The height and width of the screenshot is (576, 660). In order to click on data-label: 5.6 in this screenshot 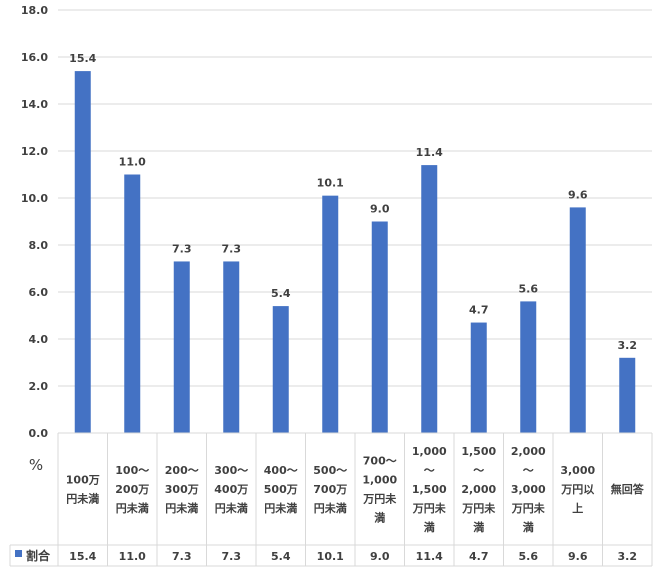, I will do `click(529, 288)`.